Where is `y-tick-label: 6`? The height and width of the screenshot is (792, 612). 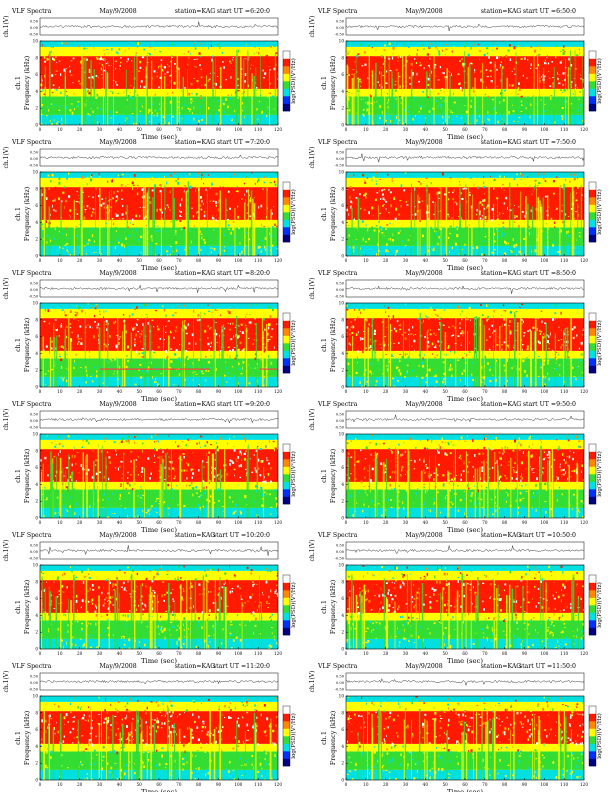
y-tick-label: 6 is located at coordinates (342, 205).